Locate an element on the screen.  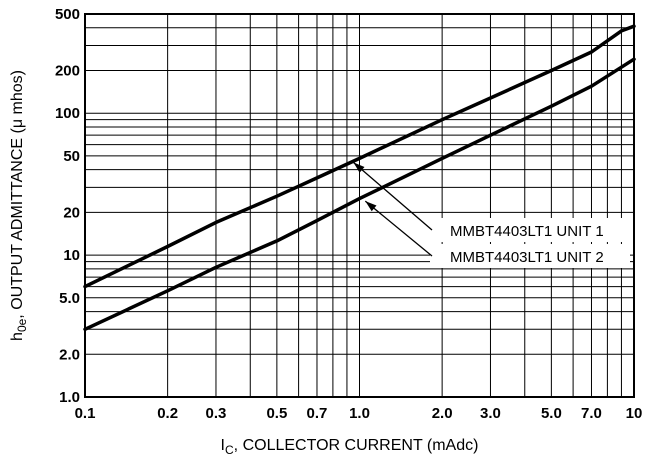
x-tick-label: 0.5 is located at coordinates (276, 413).